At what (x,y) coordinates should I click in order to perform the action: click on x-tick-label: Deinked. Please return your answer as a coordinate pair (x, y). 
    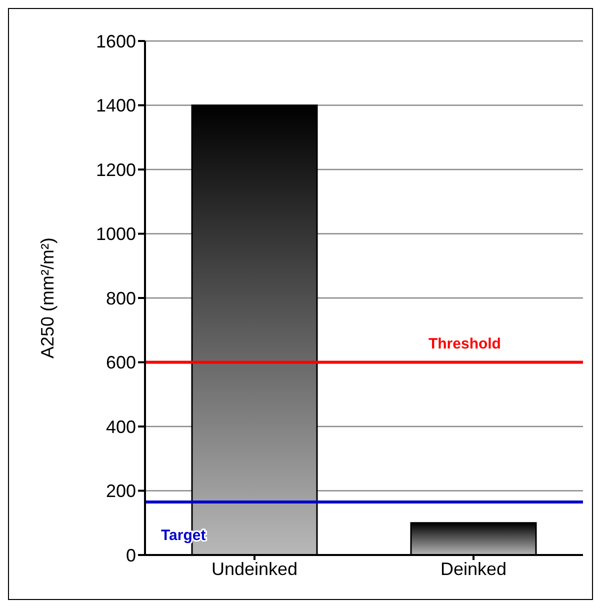
    Looking at the image, I should click on (473, 568).